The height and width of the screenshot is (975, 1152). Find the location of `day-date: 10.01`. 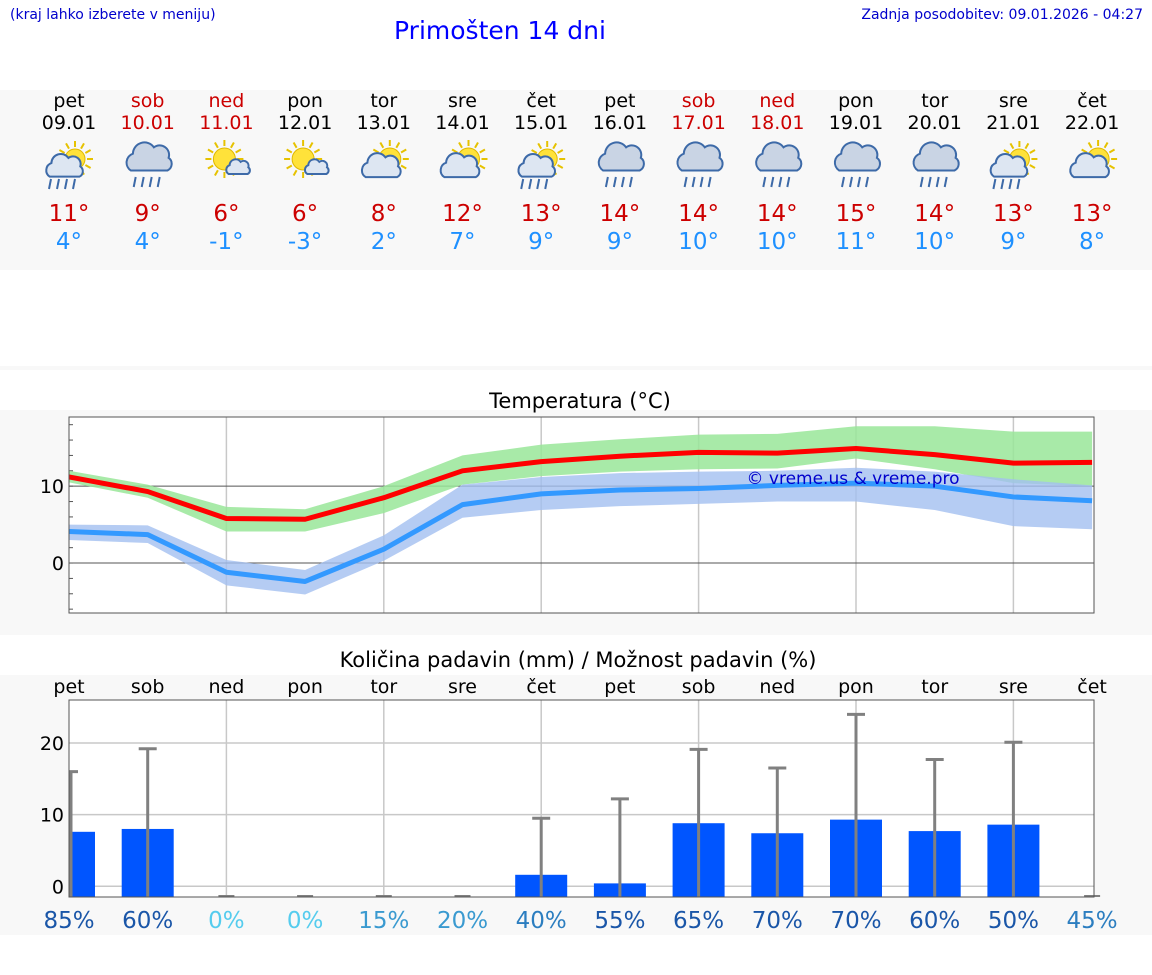

day-date: 10.01 is located at coordinates (147, 123).